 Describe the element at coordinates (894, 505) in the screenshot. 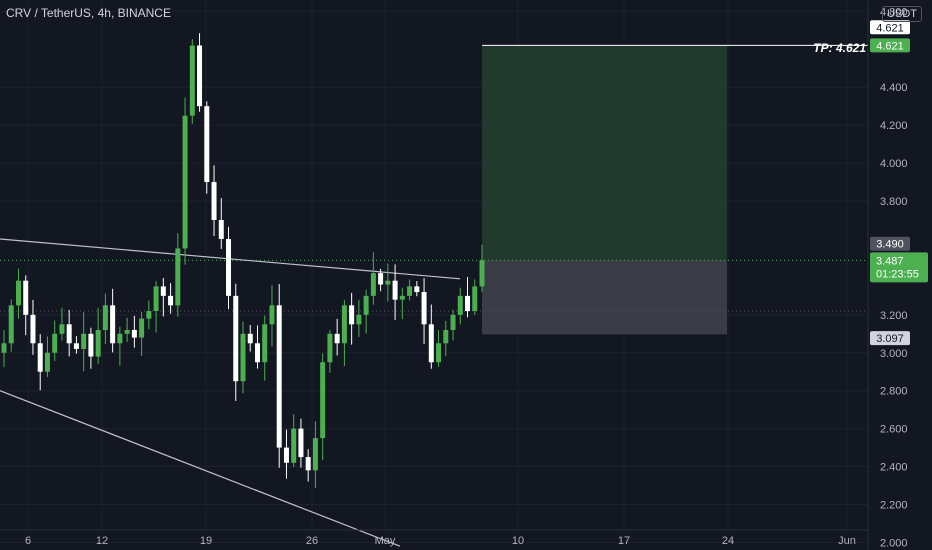

I see `y-tick-label: 2.200` at that location.